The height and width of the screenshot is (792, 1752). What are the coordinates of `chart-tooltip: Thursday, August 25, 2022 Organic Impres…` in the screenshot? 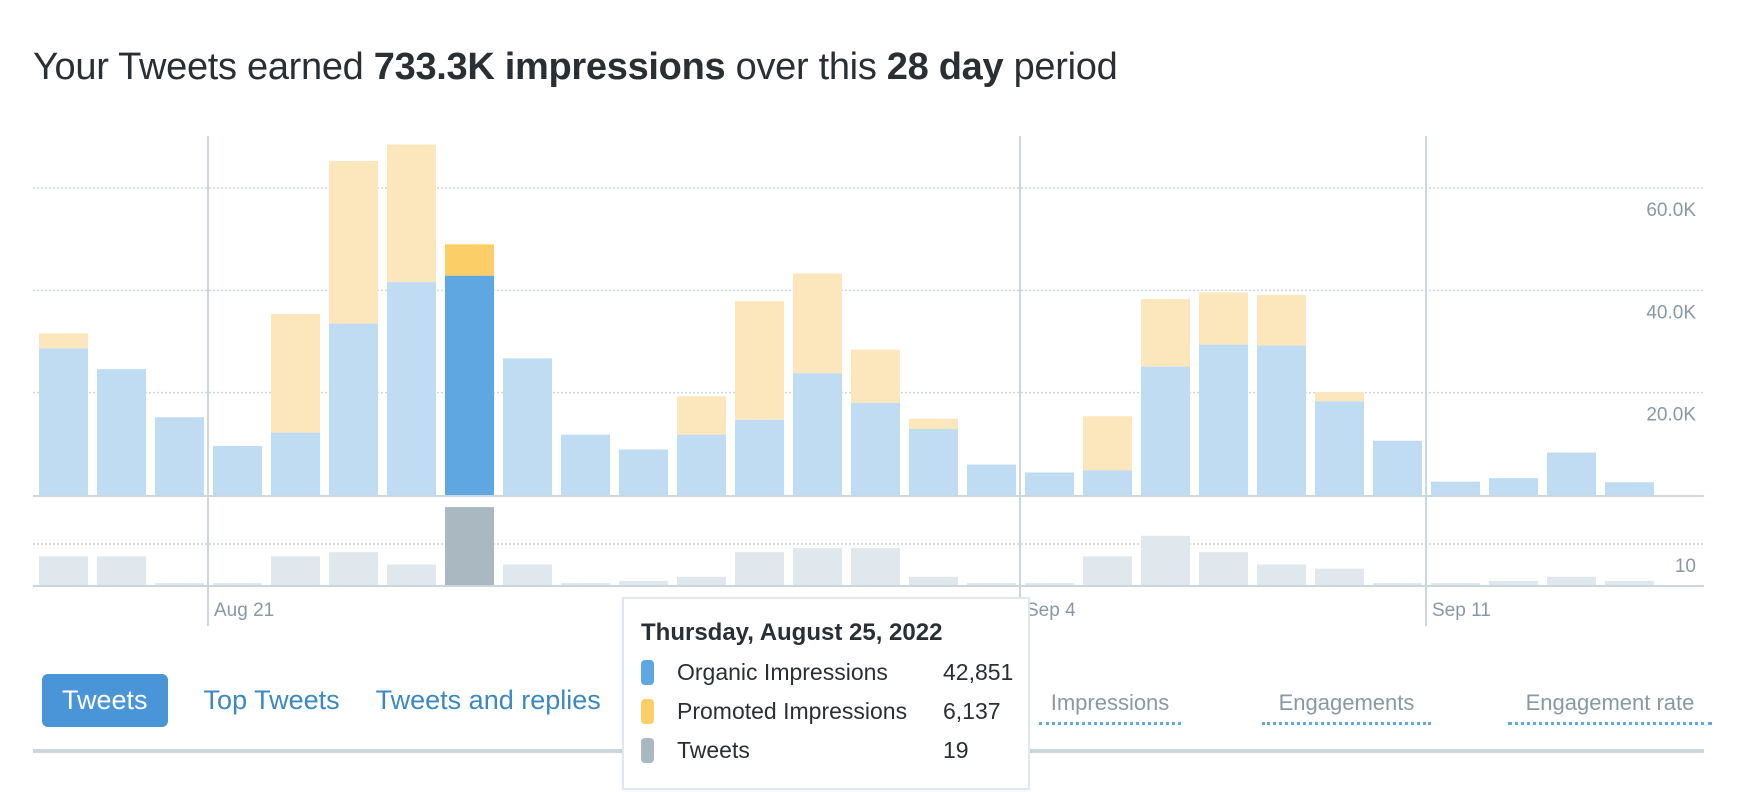 It's located at (826, 693).